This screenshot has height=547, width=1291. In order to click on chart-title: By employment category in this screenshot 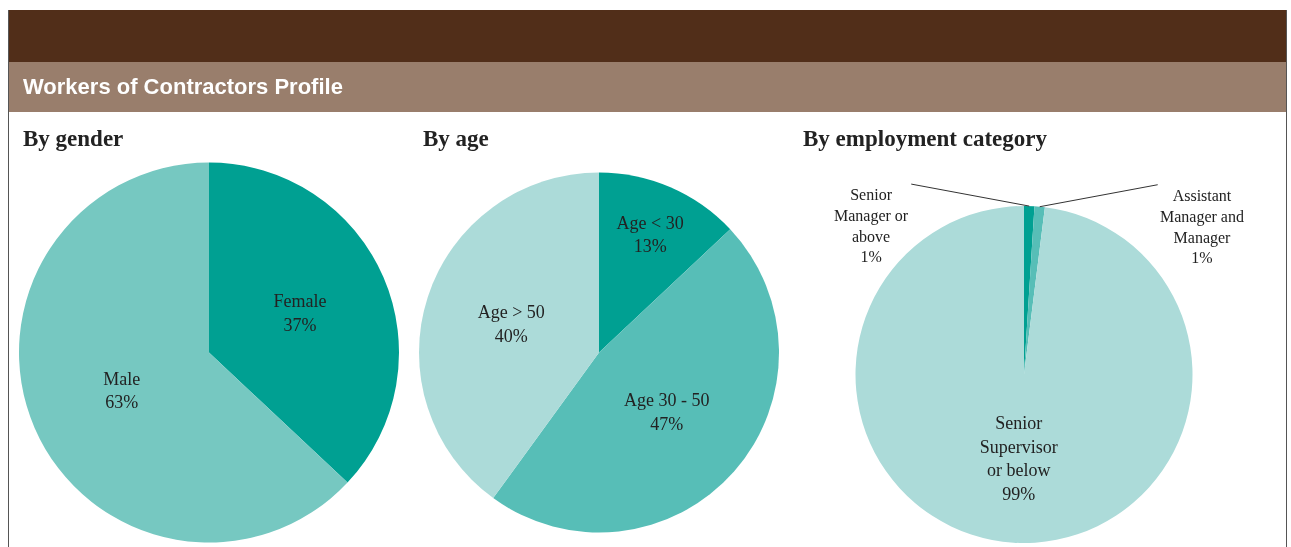, I will do `click(925, 139)`.